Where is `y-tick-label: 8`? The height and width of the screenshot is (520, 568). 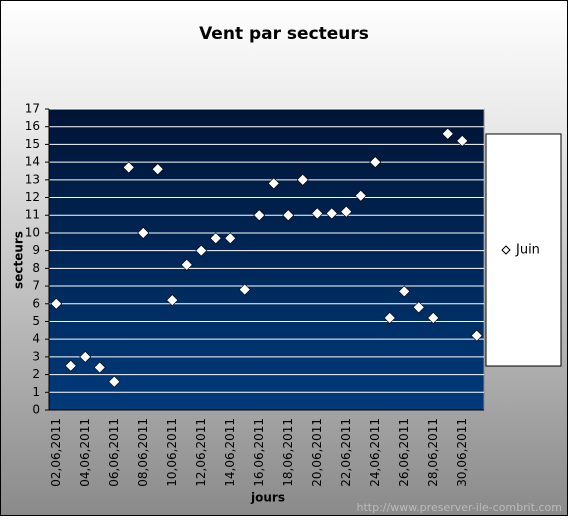 y-tick-label: 8 is located at coordinates (36, 268).